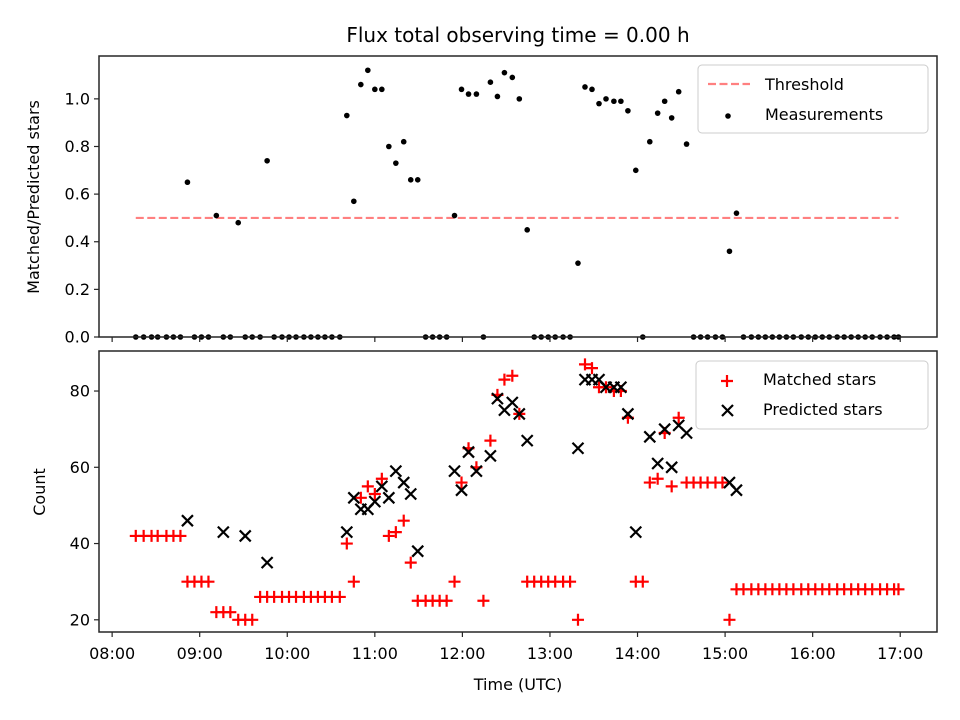  What do you see at coordinates (77, 98) in the screenshot?
I see `y-tick-label: 1.0` at bounding box center [77, 98].